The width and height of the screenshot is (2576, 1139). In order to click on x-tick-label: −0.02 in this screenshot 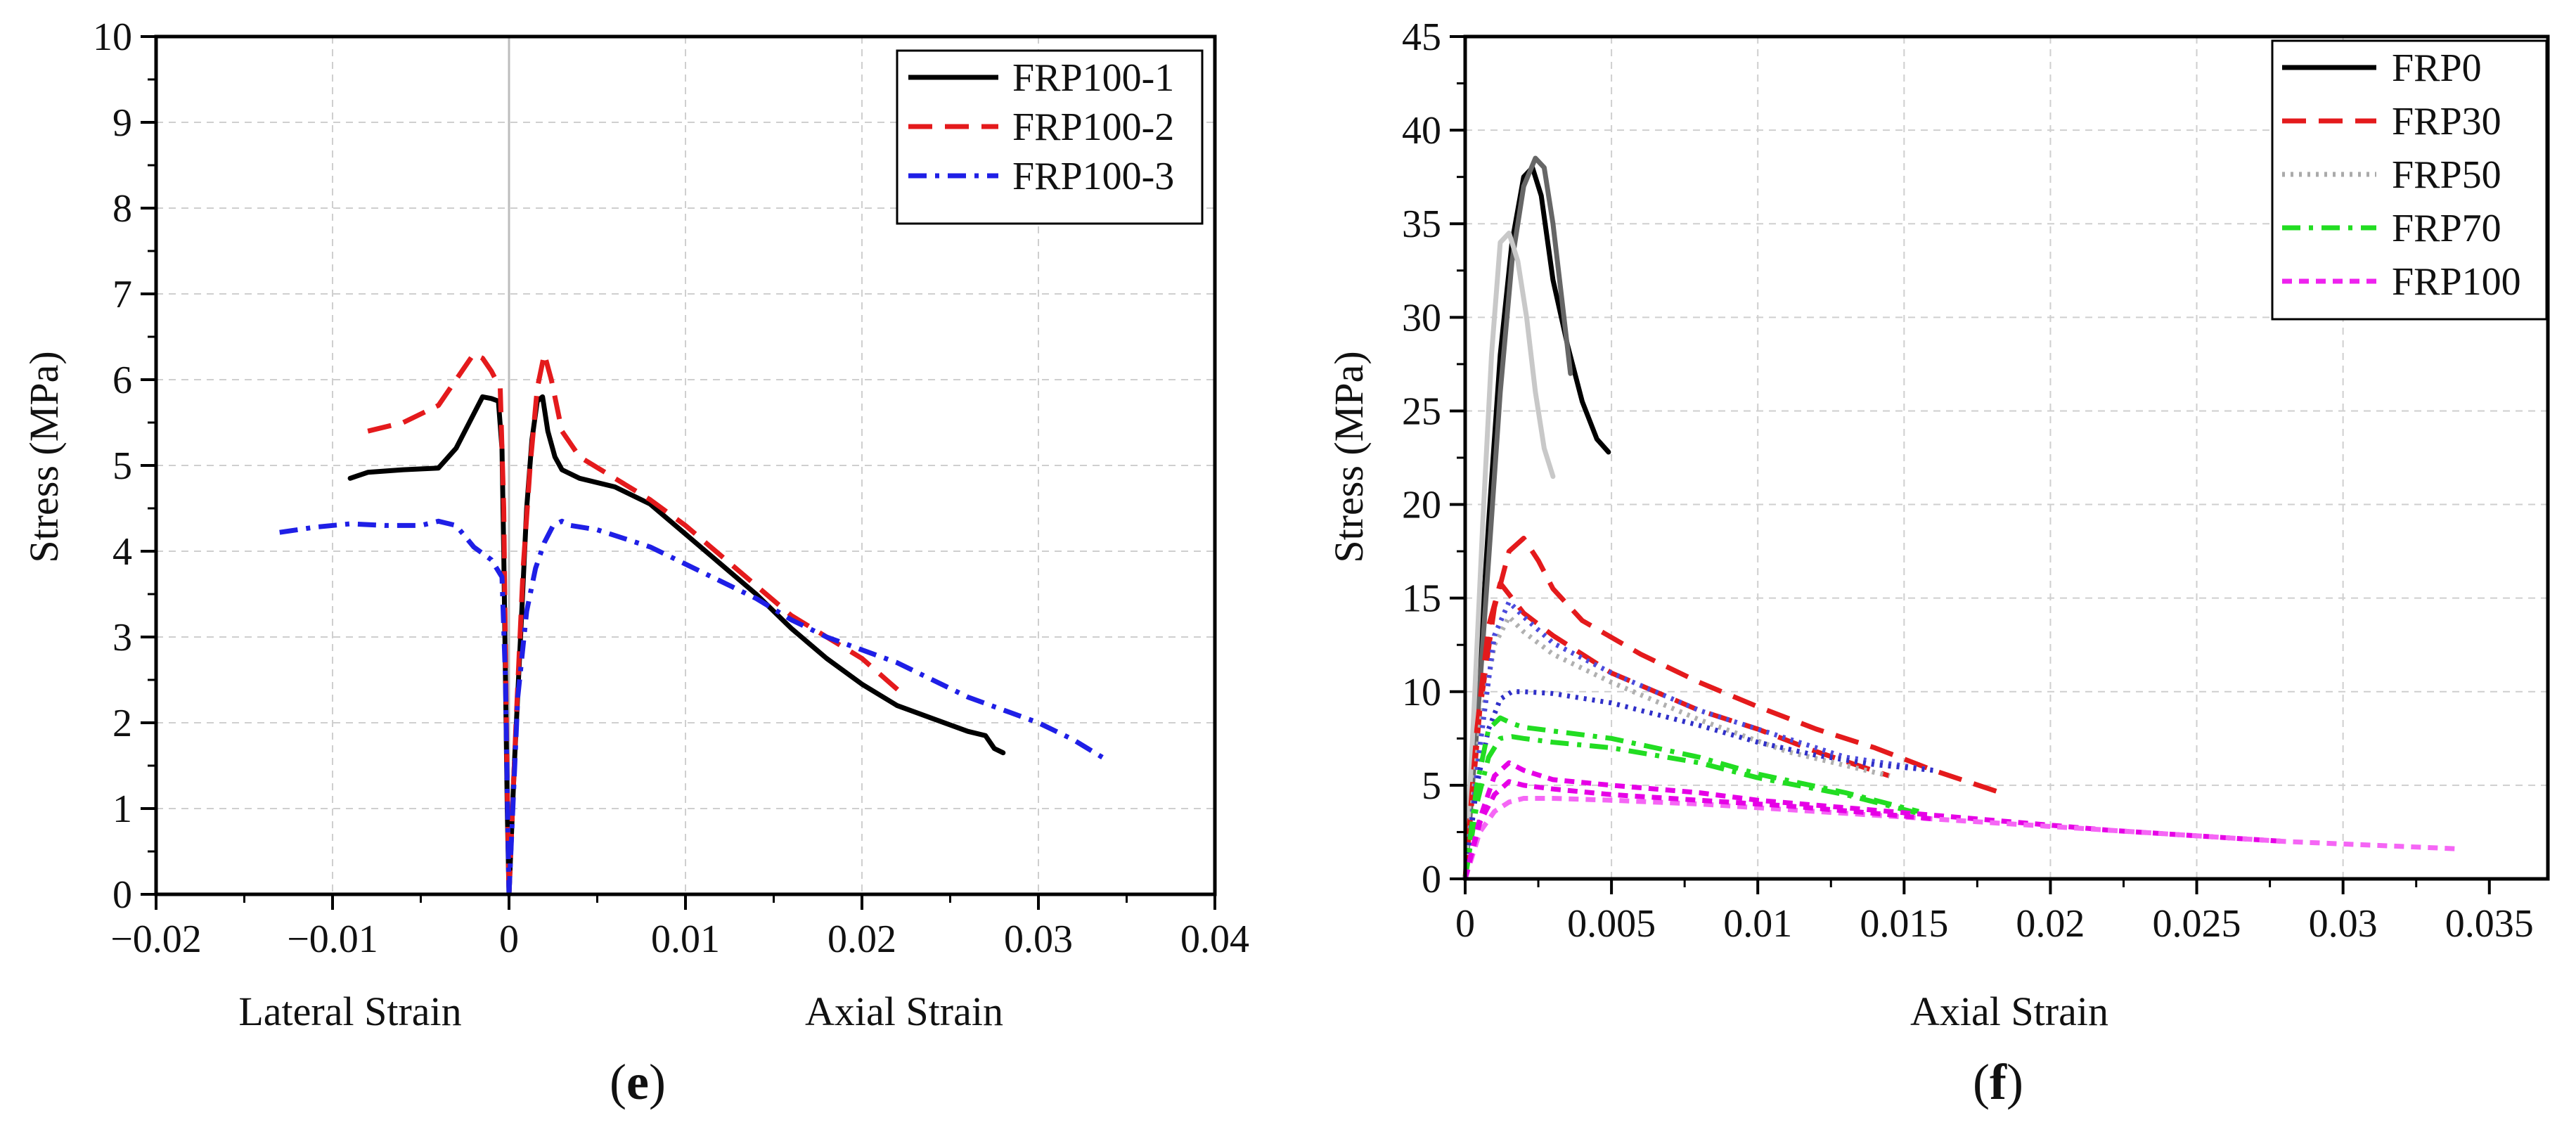, I will do `click(156, 939)`.